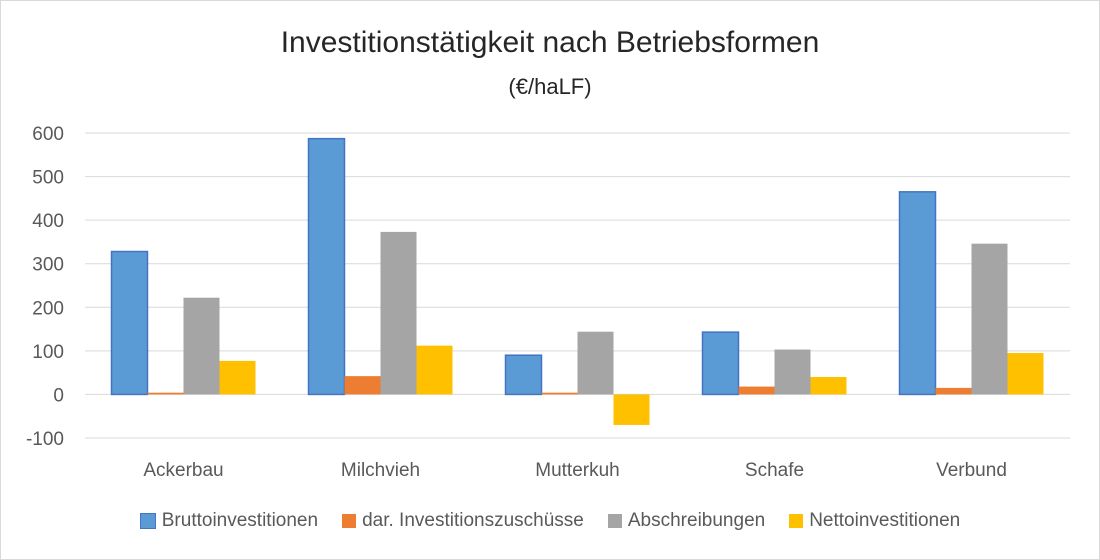  Describe the element at coordinates (240, 520) in the screenshot. I see `legend-label: Bruttoinvestitionen` at that location.